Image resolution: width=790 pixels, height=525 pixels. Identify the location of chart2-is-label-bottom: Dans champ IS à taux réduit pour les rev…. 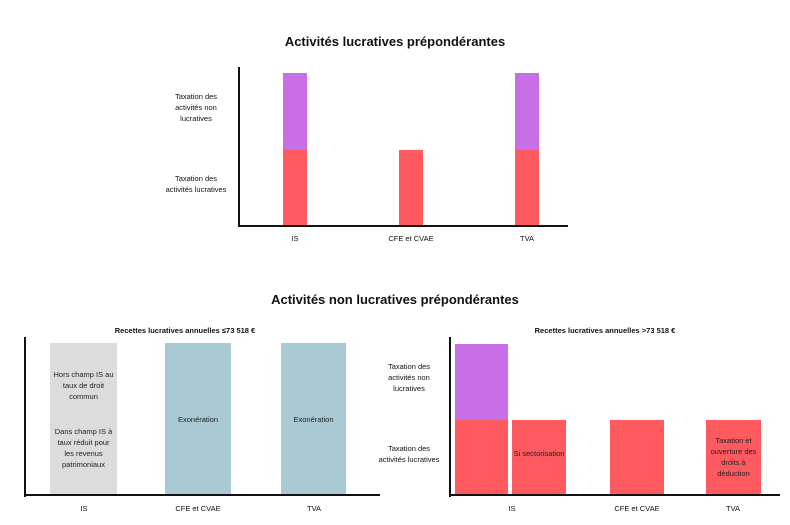
(83, 448).